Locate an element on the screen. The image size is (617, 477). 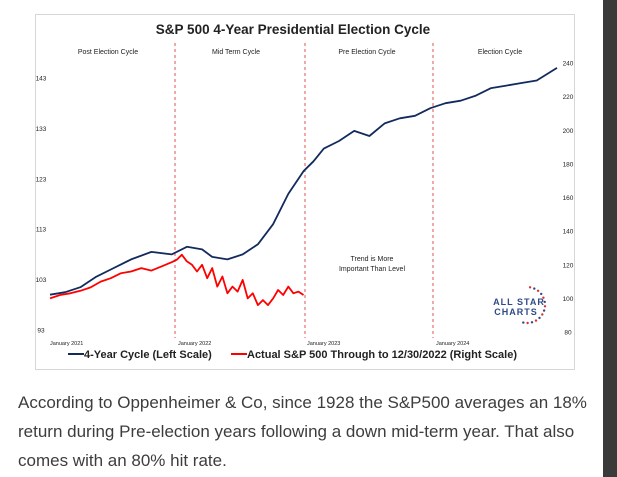
left-axis-tick-label: 103 is located at coordinates (41, 280).